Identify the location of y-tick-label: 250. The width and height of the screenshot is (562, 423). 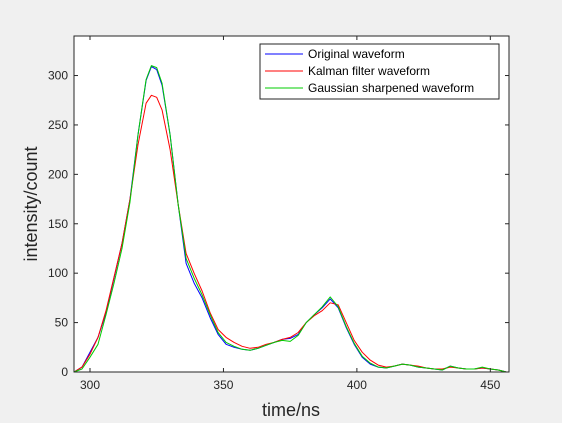
(58, 125).